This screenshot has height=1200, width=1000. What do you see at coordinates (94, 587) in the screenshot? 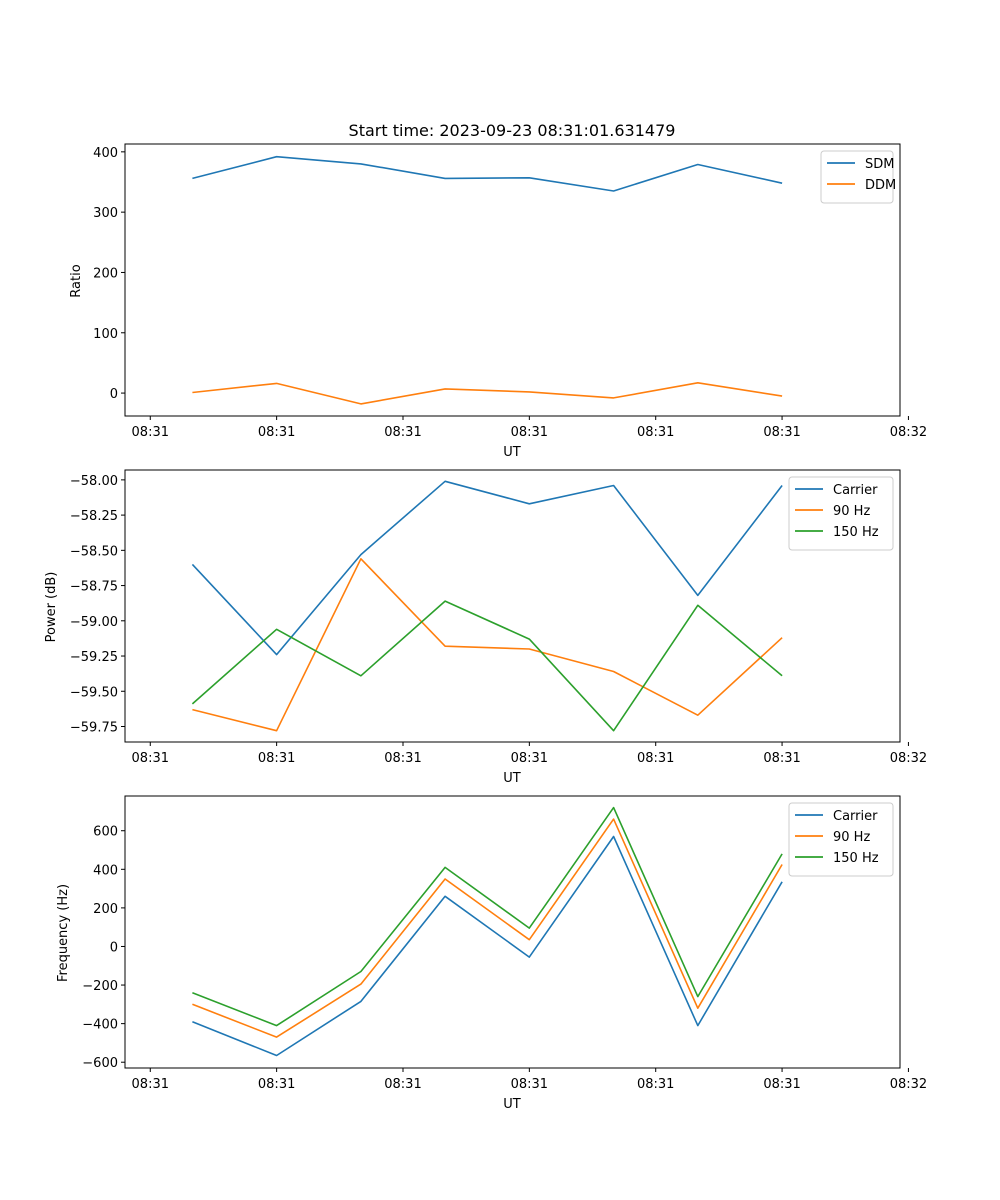
I see `y-tick-label: −58.75` at bounding box center [94, 587].